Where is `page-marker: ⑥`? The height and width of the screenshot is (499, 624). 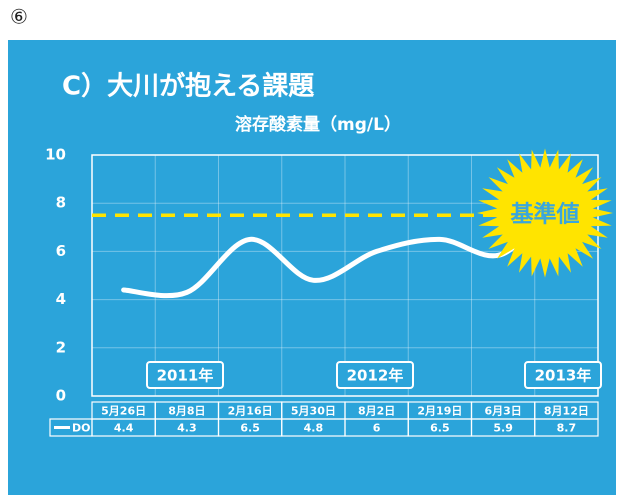 page-marker: ⑥ is located at coordinates (19, 17).